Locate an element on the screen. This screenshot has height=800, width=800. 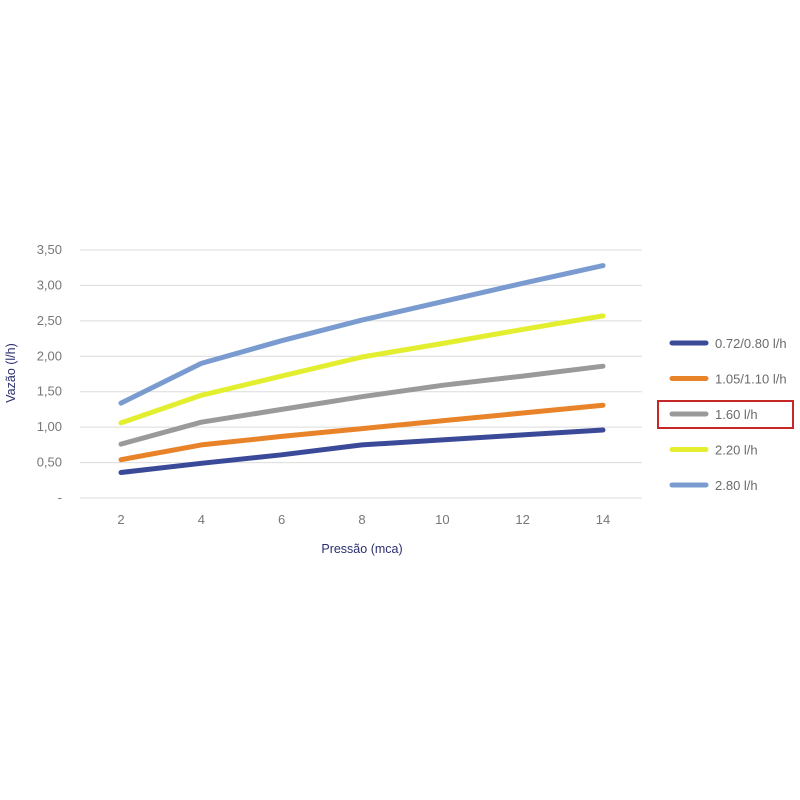
legend-highlight-box is located at coordinates (725, 414).